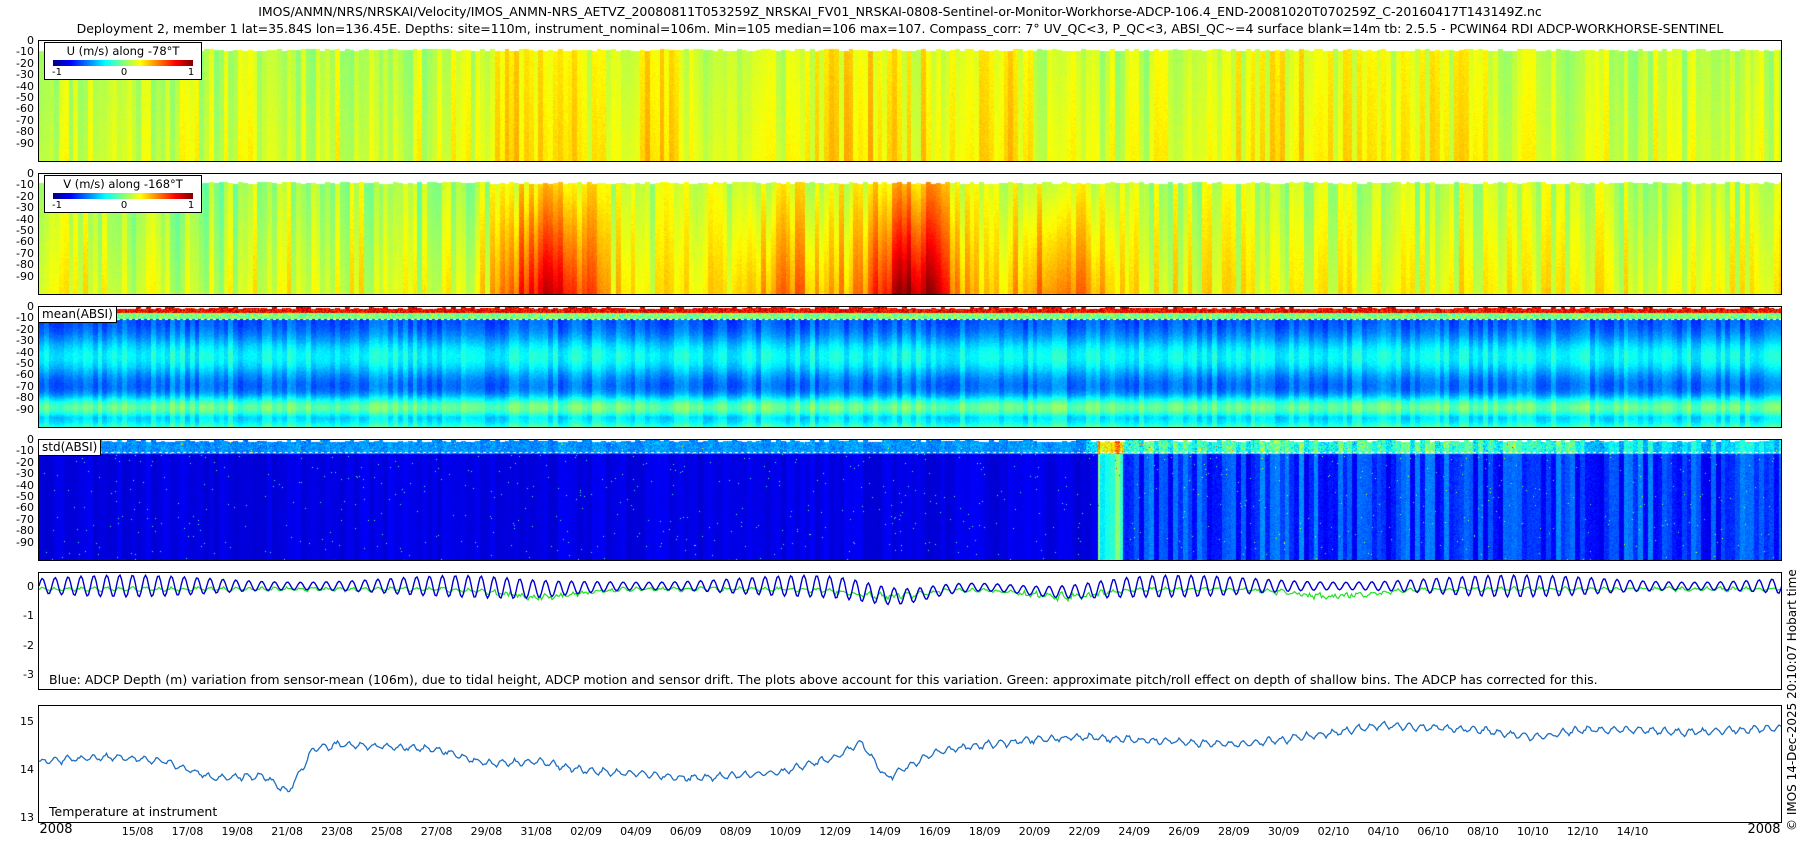 This screenshot has height=850, width=1800. What do you see at coordinates (1632, 831) in the screenshot?
I see `date-tick-label: 14/10` at bounding box center [1632, 831].